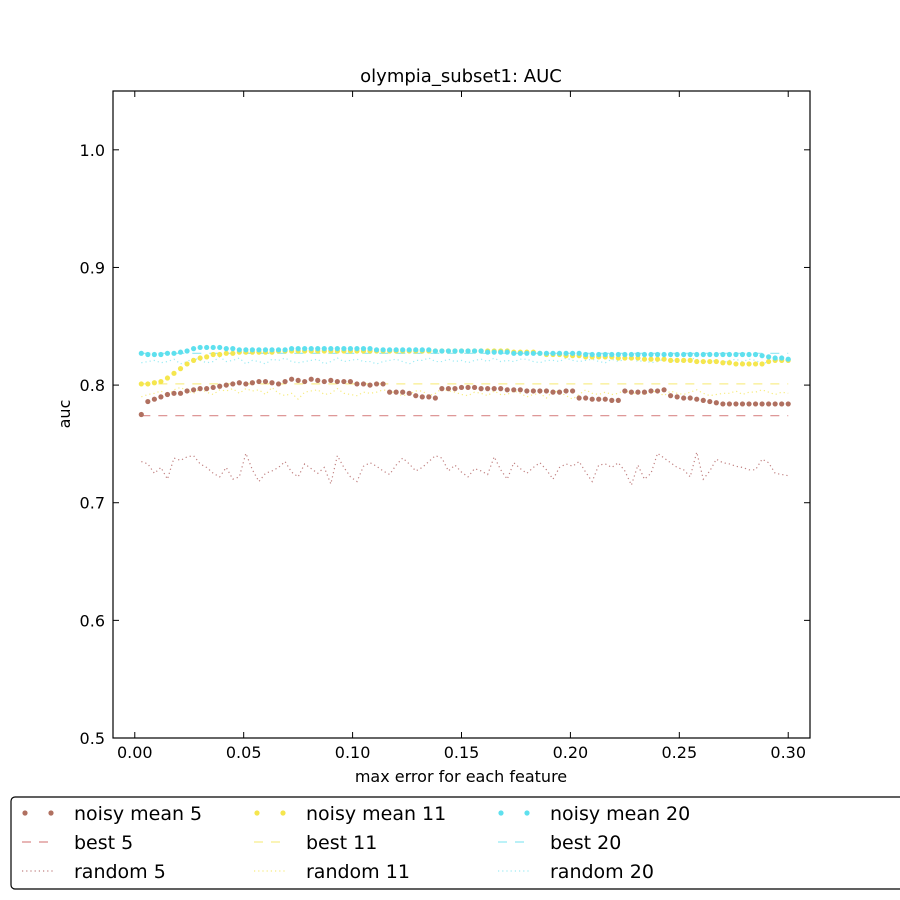  Describe the element at coordinates (350, 814) in the screenshot. I see `legend-item-noisy-mean-11: noisy mean 11` at that location.